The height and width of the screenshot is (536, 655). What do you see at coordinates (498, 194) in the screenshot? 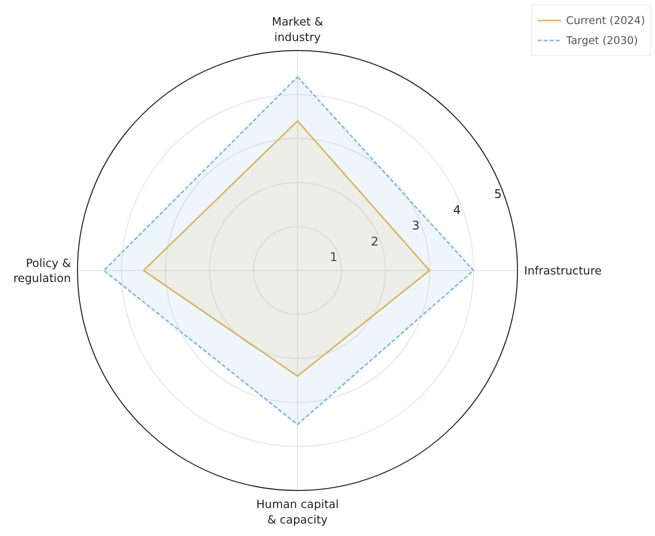
I see `y-tick-label: 5` at bounding box center [498, 194].